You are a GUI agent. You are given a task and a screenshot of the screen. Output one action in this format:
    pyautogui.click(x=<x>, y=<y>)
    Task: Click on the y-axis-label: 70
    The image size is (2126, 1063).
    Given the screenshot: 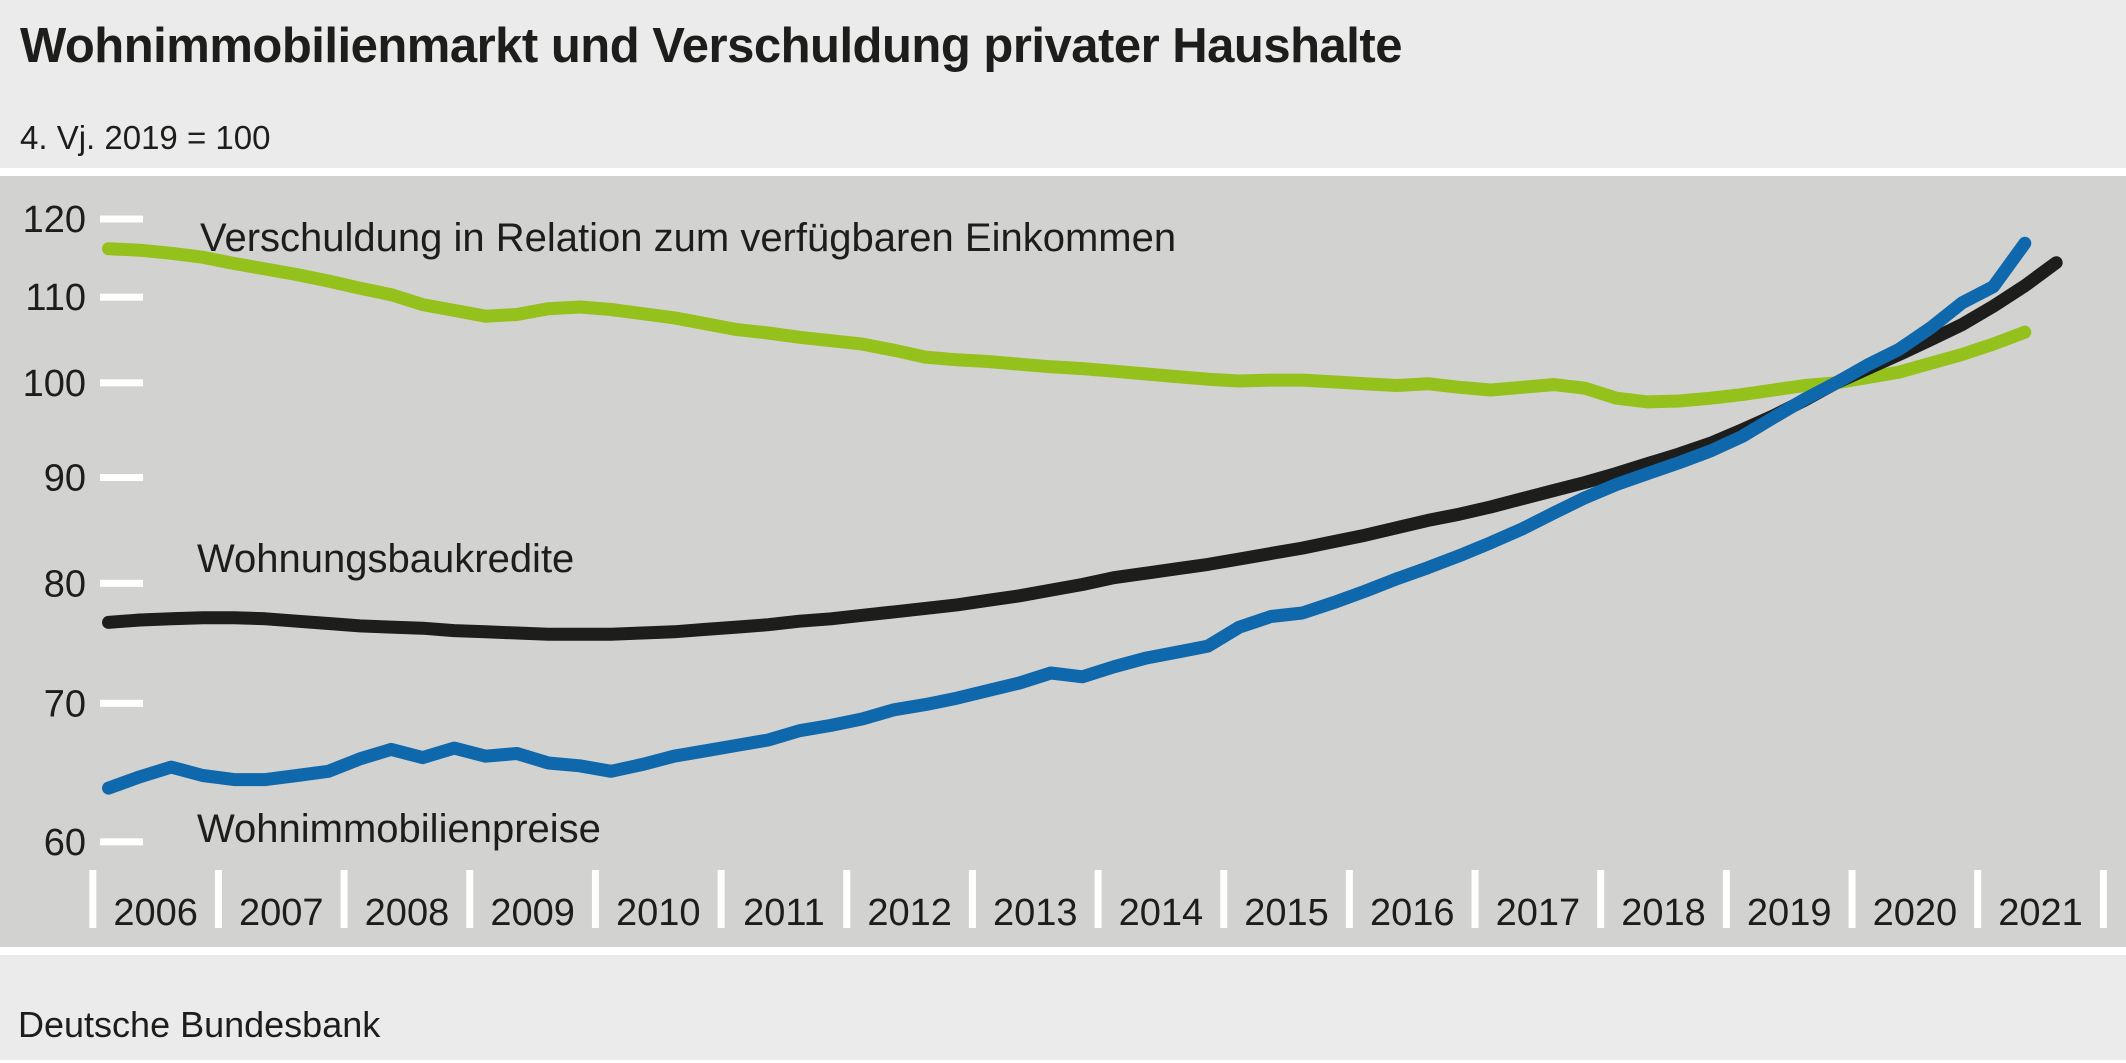 What is the action you would take?
    pyautogui.click(x=65, y=704)
    